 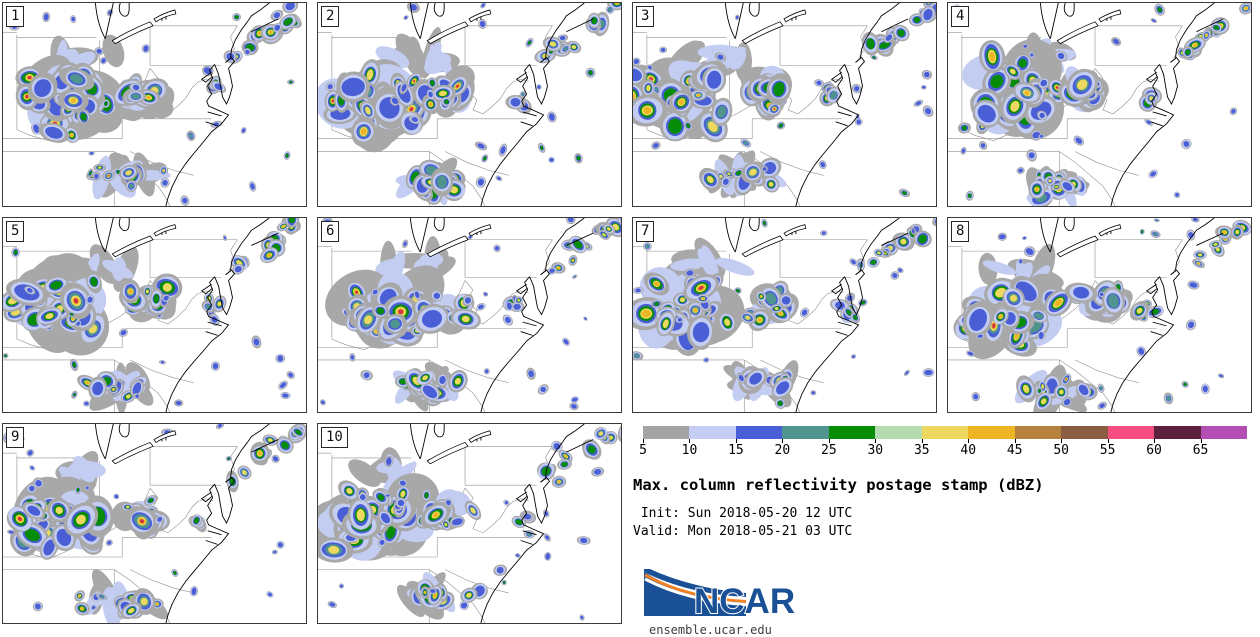 I want to click on forecast-panel-8: 8, so click(x=1099, y=315).